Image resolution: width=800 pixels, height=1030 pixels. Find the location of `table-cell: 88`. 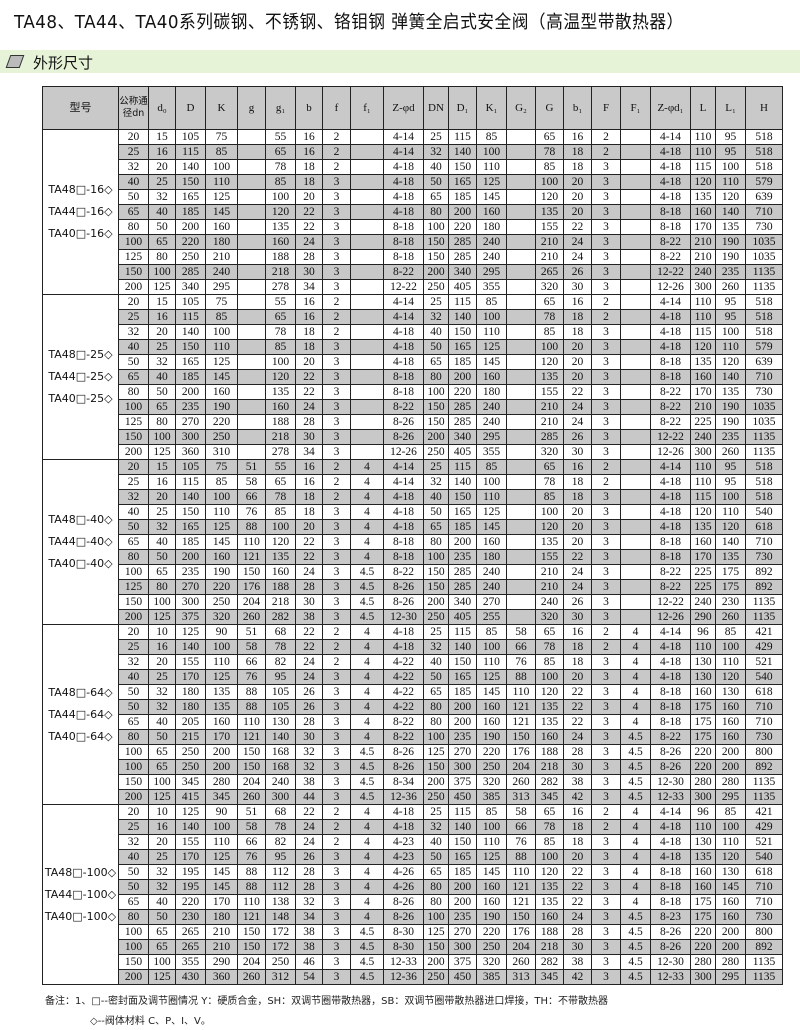

table-cell: 88 is located at coordinates (251, 887).